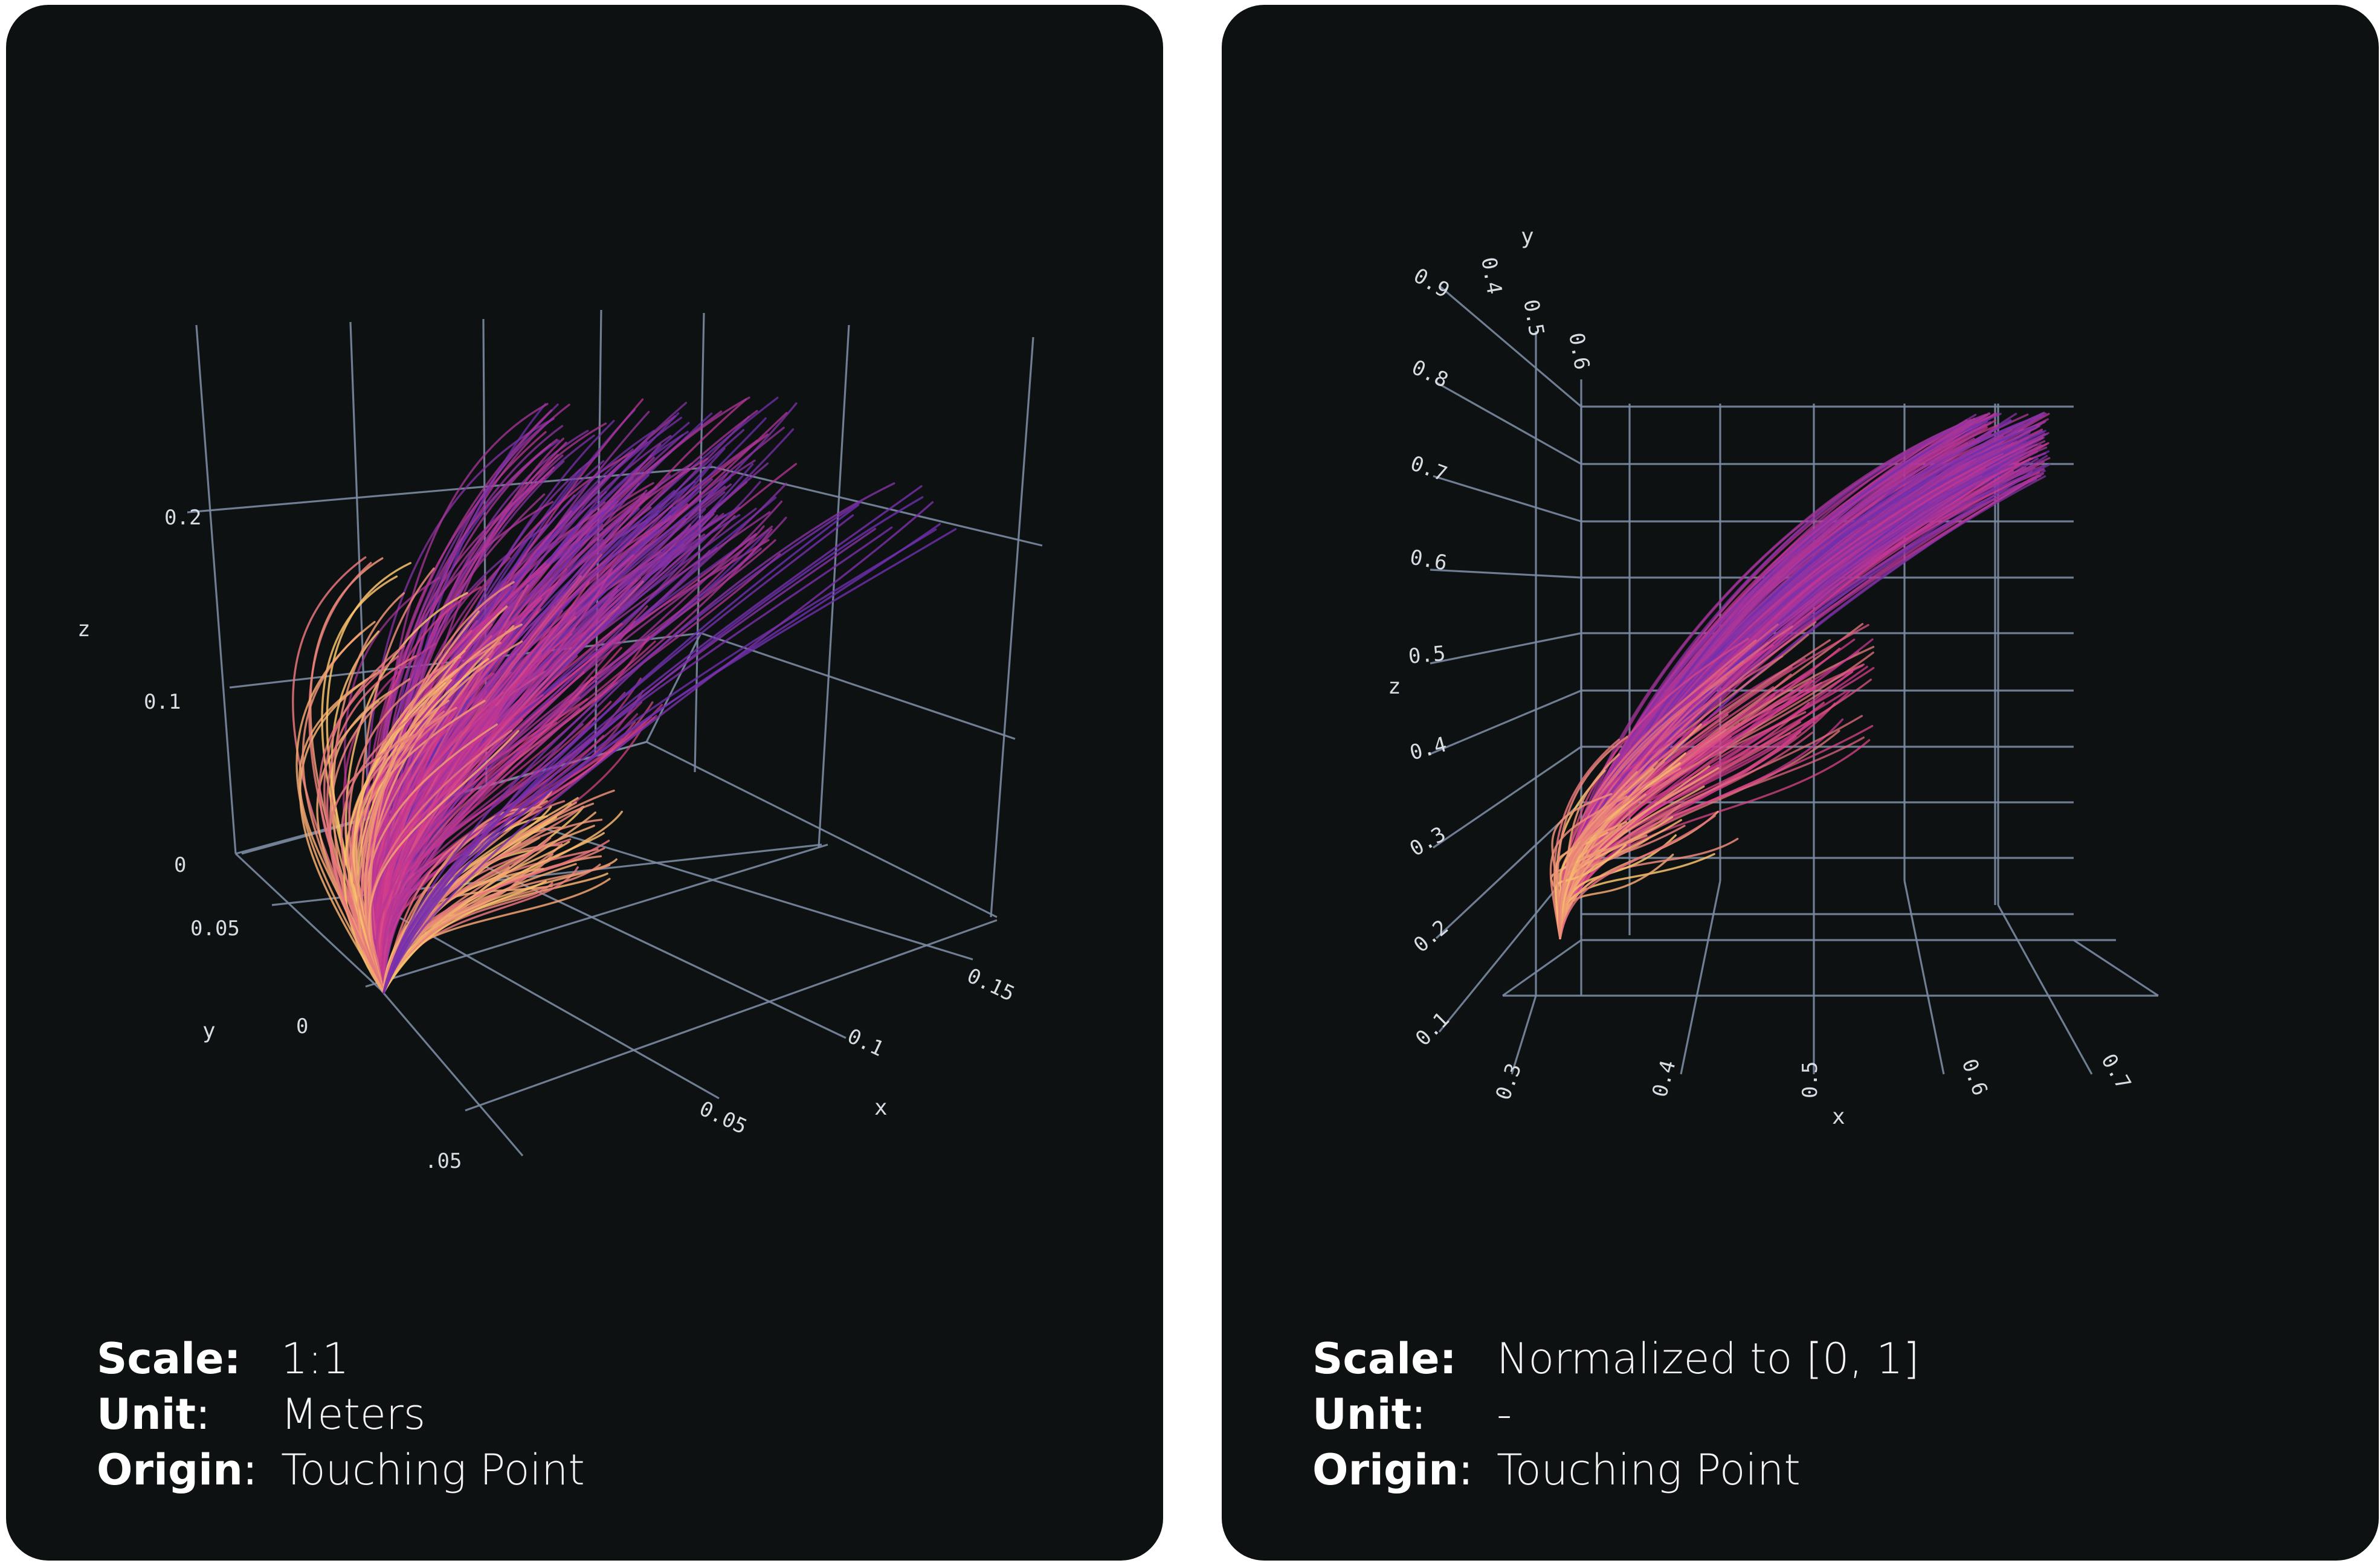 The image size is (2380, 1566). What do you see at coordinates (1428, 560) in the screenshot?
I see `tick-z-3: 0.6` at bounding box center [1428, 560].